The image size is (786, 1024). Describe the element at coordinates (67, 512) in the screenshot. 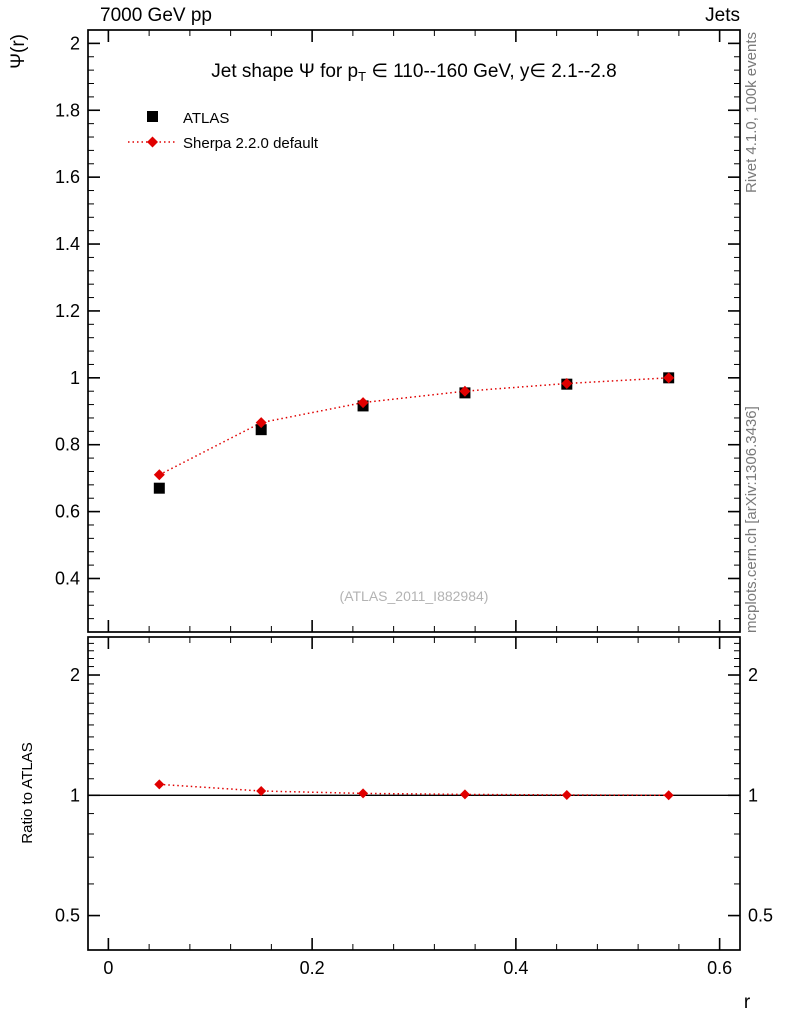

I see `y-tick-label: 0.6` at that location.